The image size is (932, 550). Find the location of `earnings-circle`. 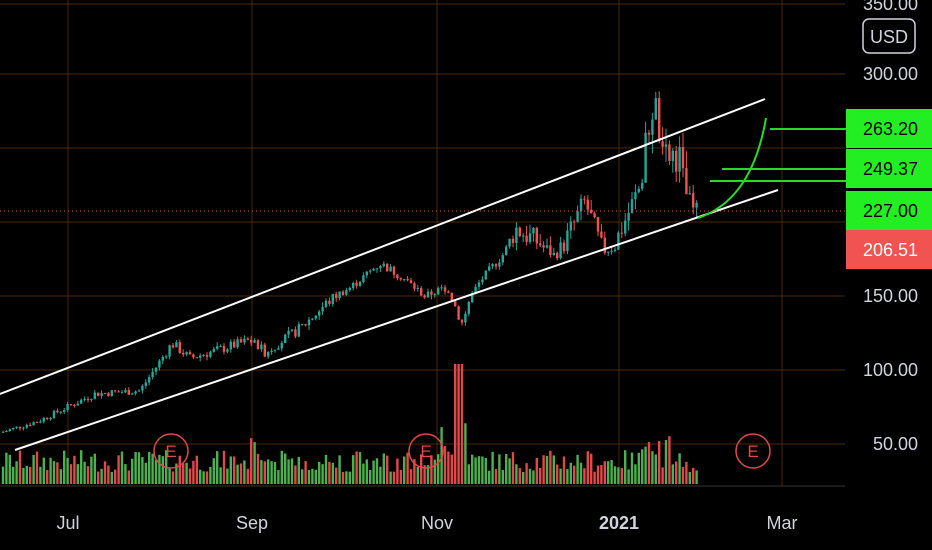

earnings-circle is located at coordinates (426, 451).